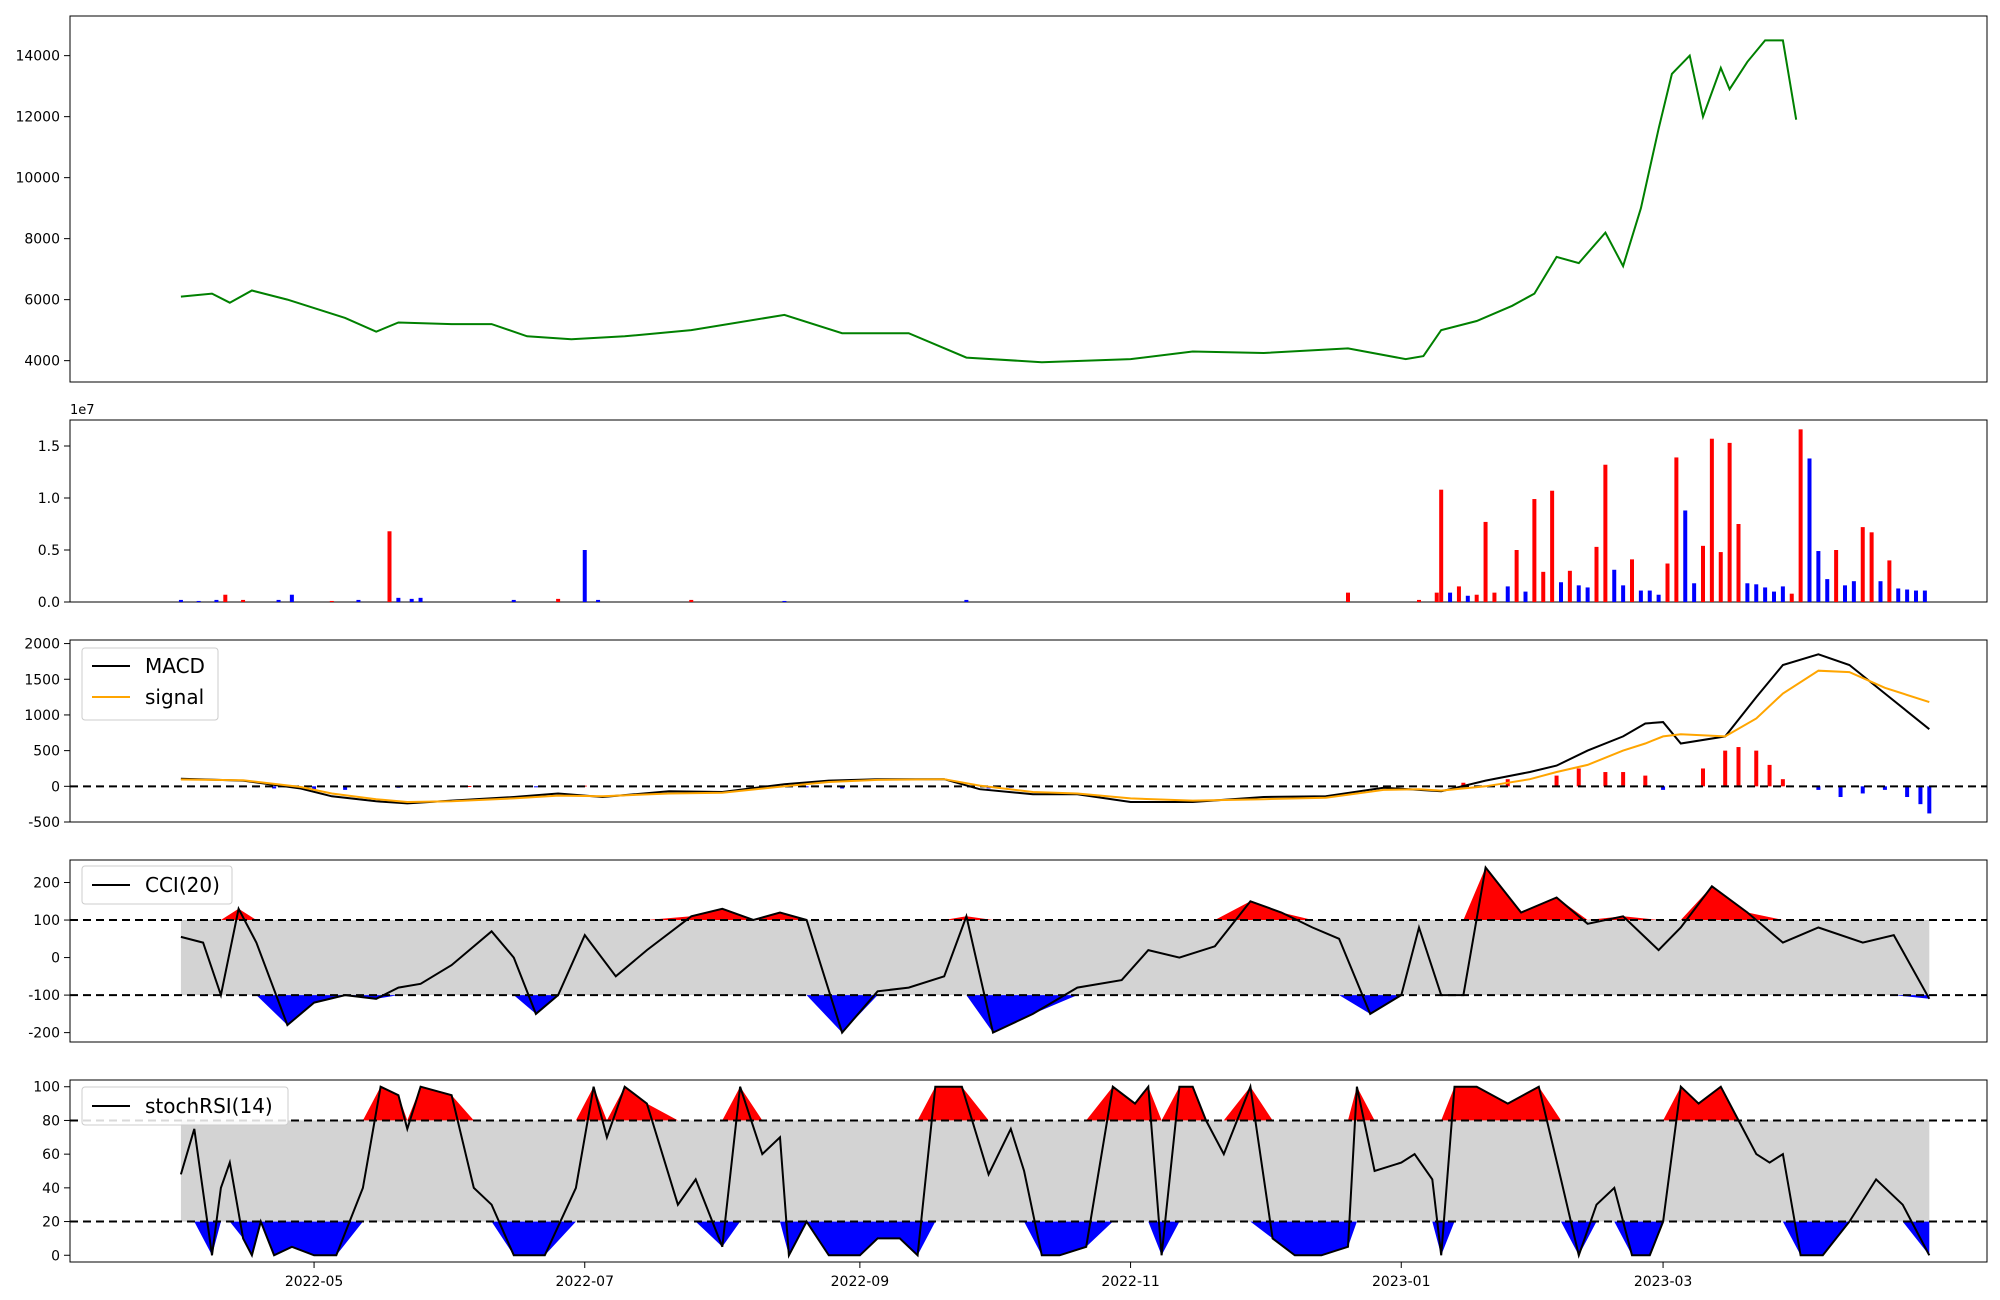  I want to click on price-ytick-label: 8000, so click(42, 240).